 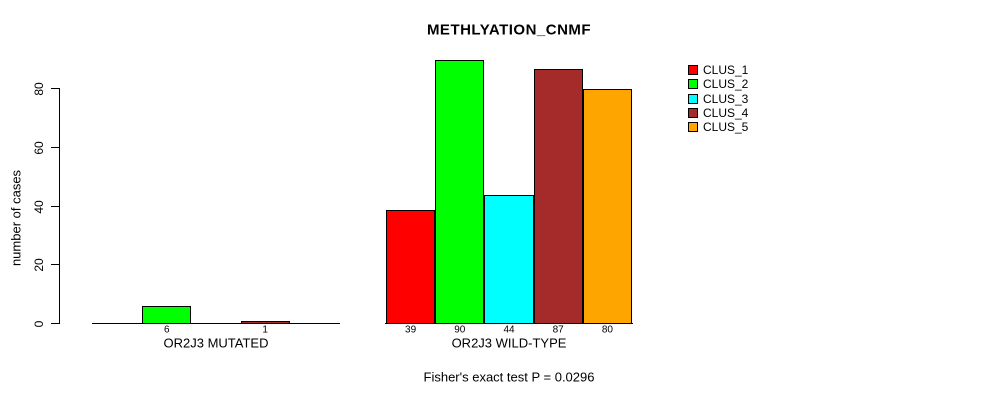 I want to click on y-axis-tick-label: 0, so click(x=39, y=323).